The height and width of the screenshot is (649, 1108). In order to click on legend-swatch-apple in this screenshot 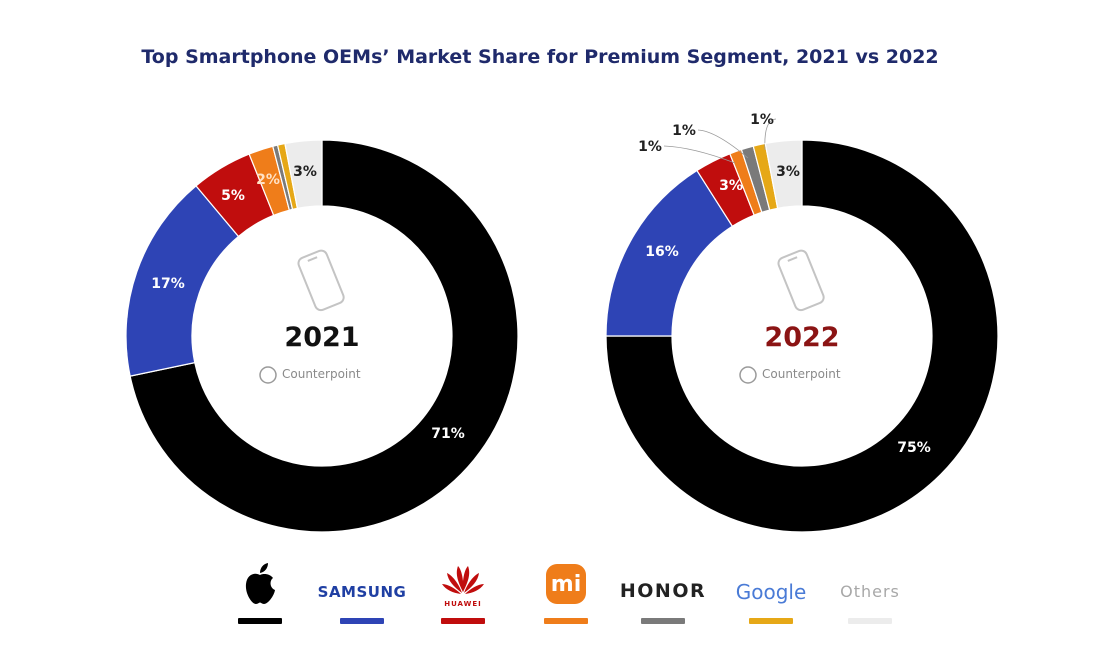, I will do `click(260, 621)`.